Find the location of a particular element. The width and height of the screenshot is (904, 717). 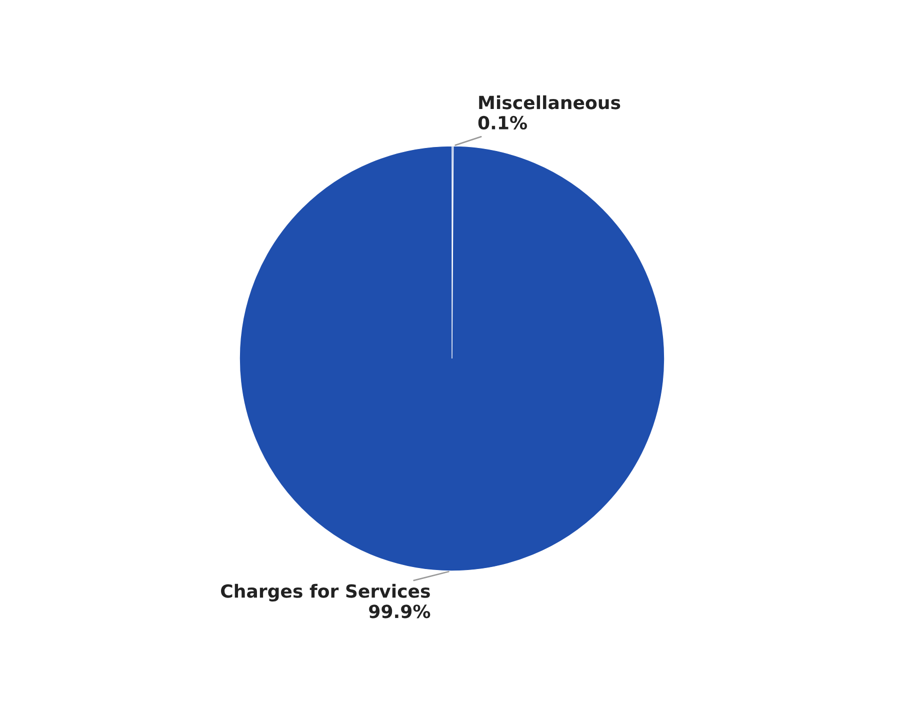

data-label: 0.1% is located at coordinates (502, 123).